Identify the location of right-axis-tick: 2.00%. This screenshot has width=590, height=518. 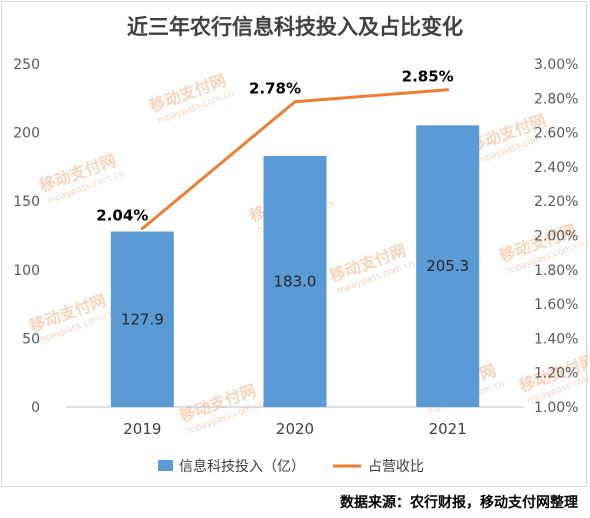
(556, 237).